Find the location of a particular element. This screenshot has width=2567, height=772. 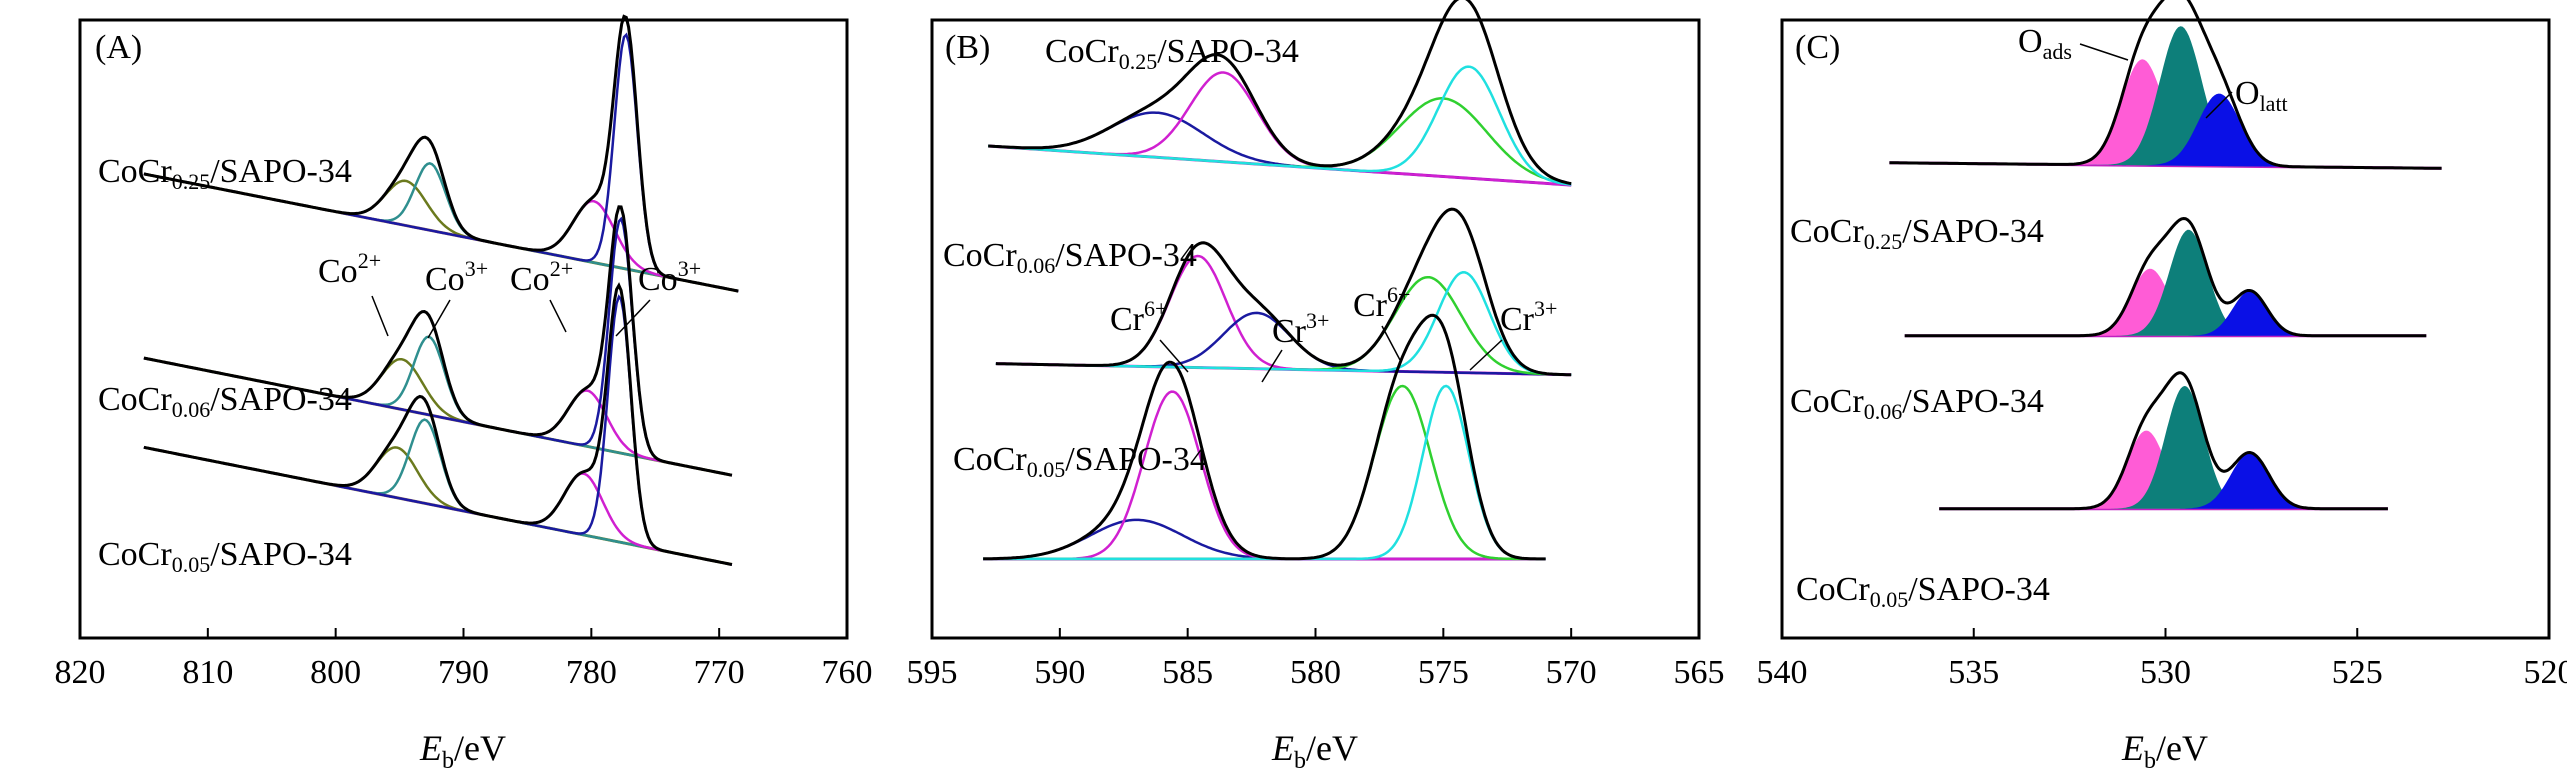

panel-3-spectrum-3-envelope is located at coordinates (2163, 441).